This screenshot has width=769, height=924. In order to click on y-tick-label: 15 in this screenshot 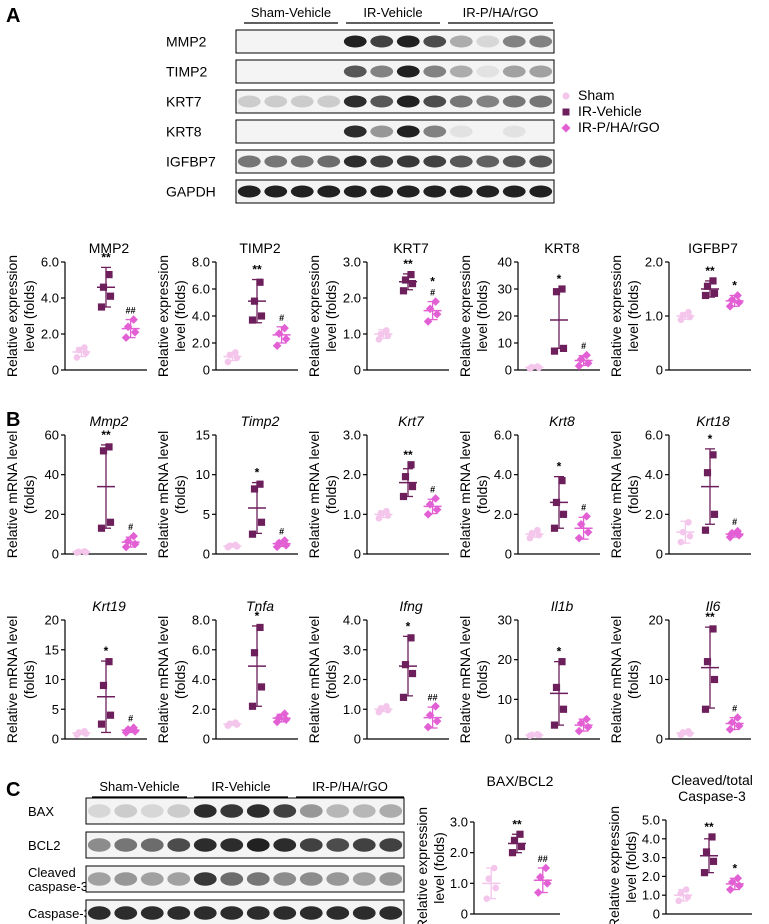, I will do `click(203, 435)`.